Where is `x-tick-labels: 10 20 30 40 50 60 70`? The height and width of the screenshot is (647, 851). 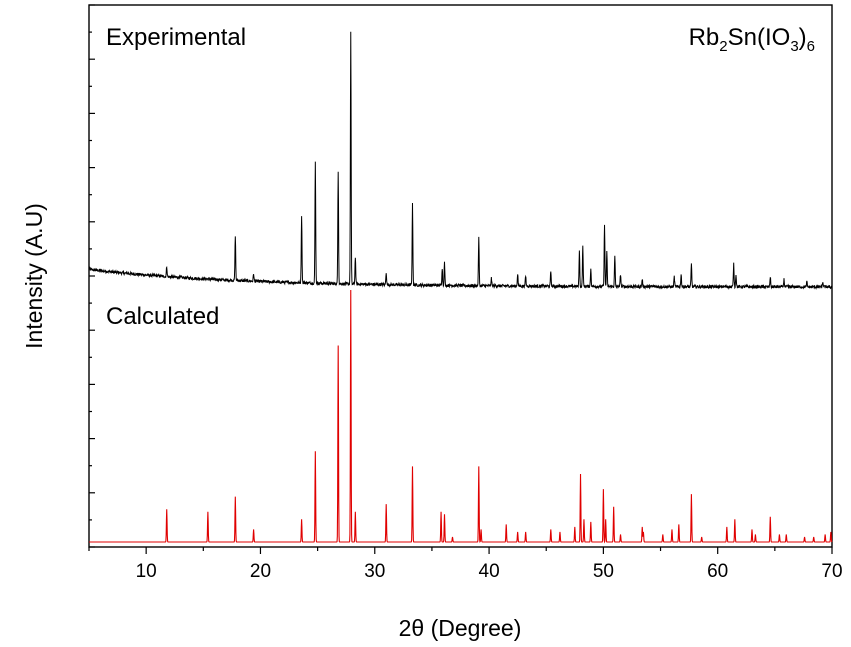
x-tick-labels: 10 20 30 40 50 60 70 is located at coordinates (489, 571).